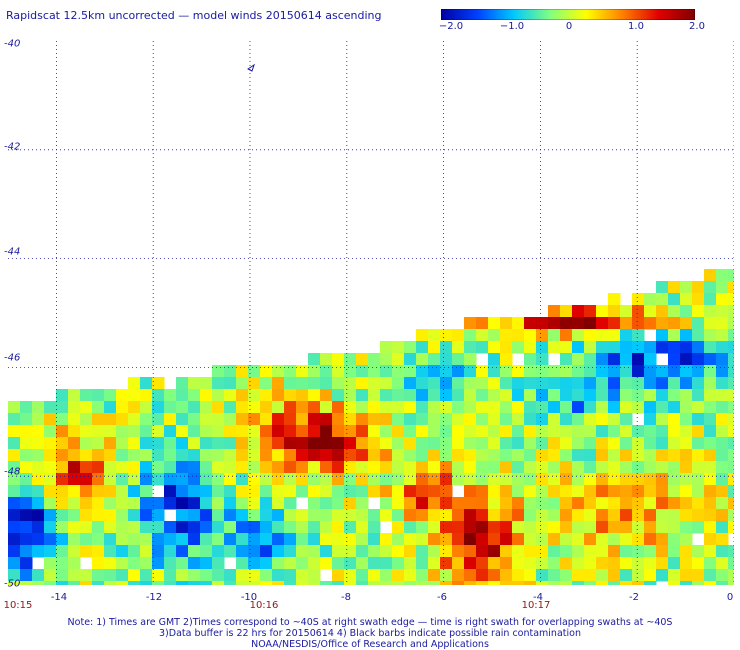 This screenshot has width=740, height=650. Describe the element at coordinates (12, 584) in the screenshot. I see `lat-label: -50` at that location.